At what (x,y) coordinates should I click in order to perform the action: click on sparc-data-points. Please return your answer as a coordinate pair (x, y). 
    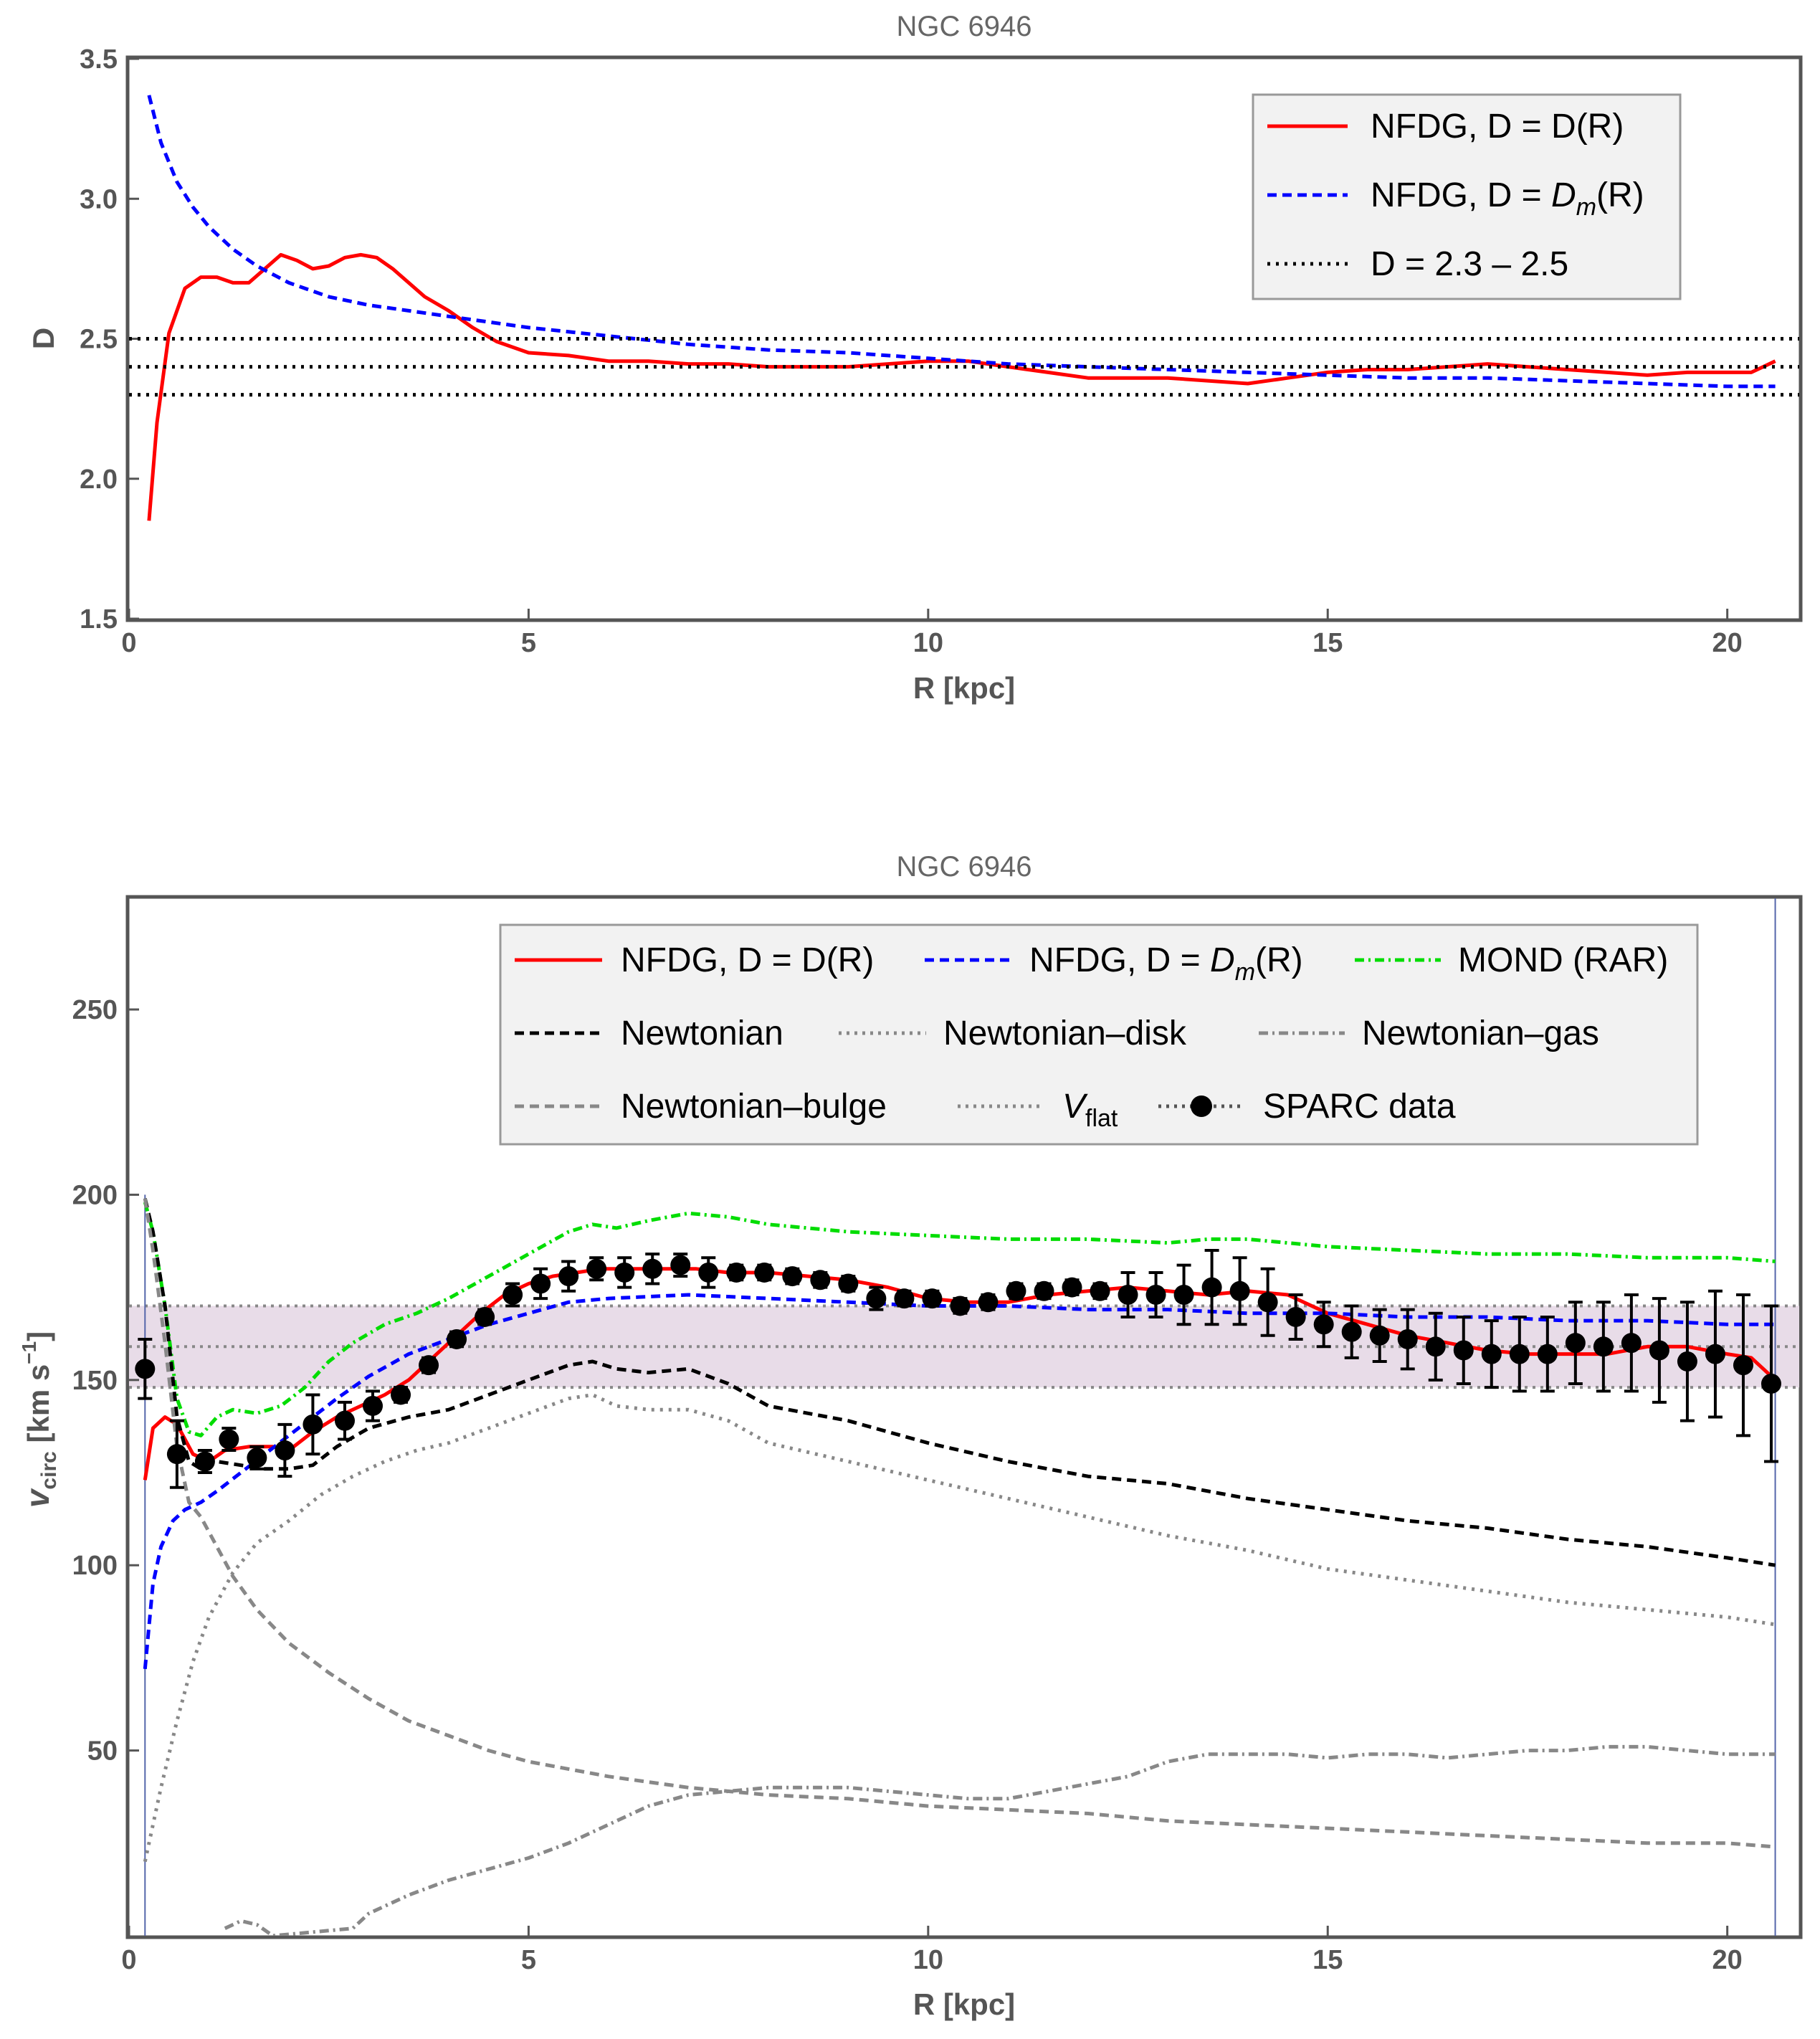
    Looking at the image, I should click on (958, 1369).